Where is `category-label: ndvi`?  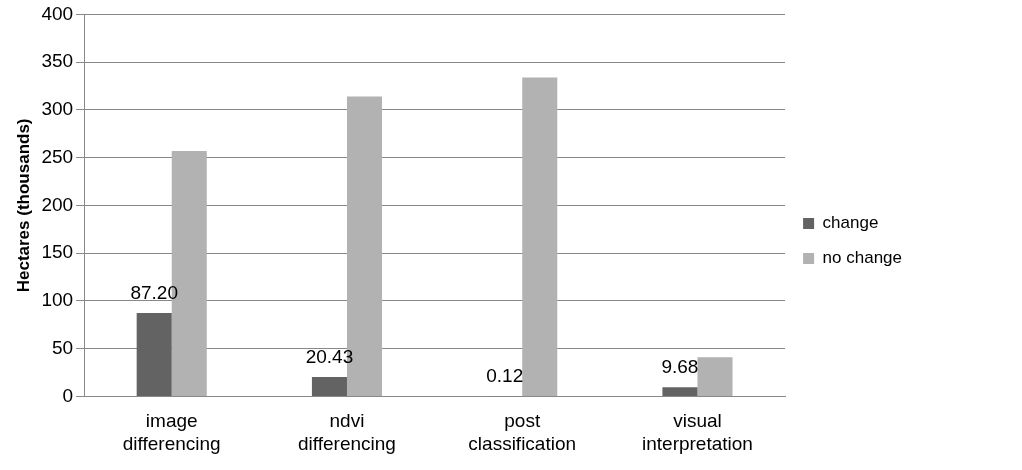
category-label: ndvi is located at coordinates (347, 421).